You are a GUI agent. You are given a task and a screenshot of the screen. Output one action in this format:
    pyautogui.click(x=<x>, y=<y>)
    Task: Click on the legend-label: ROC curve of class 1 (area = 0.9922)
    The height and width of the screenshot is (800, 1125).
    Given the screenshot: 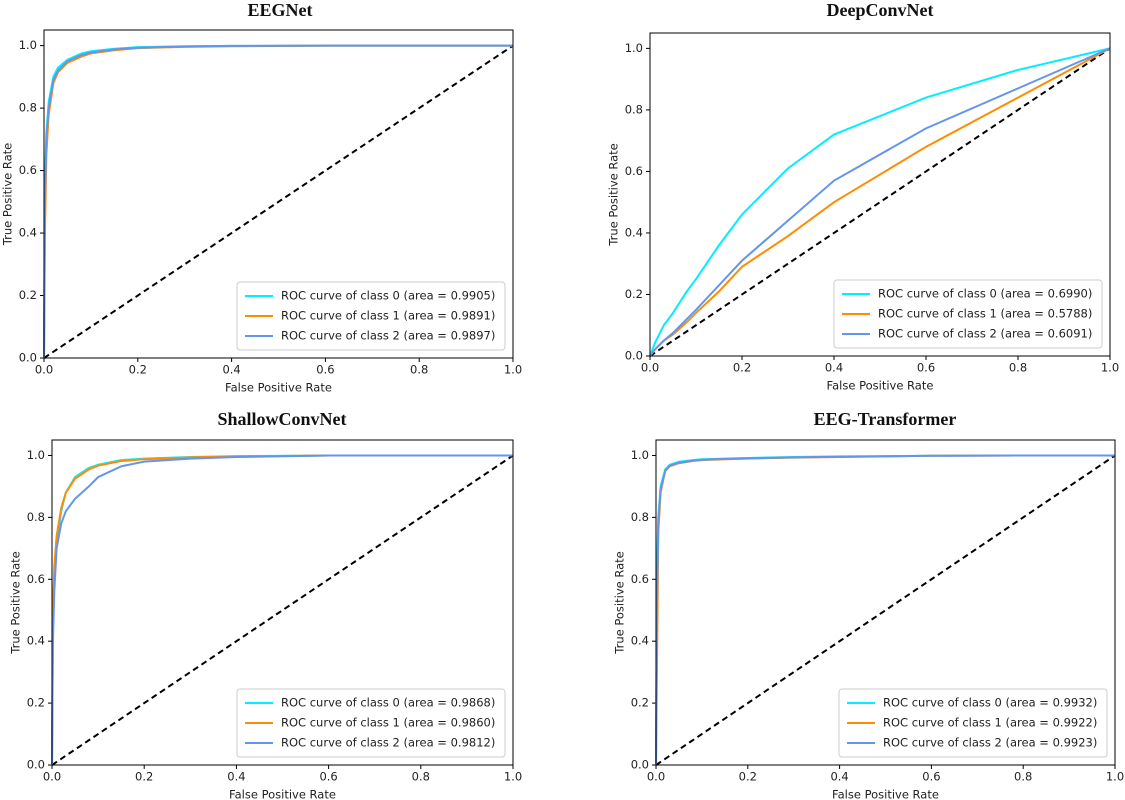 What is the action you would take?
    pyautogui.click(x=990, y=723)
    